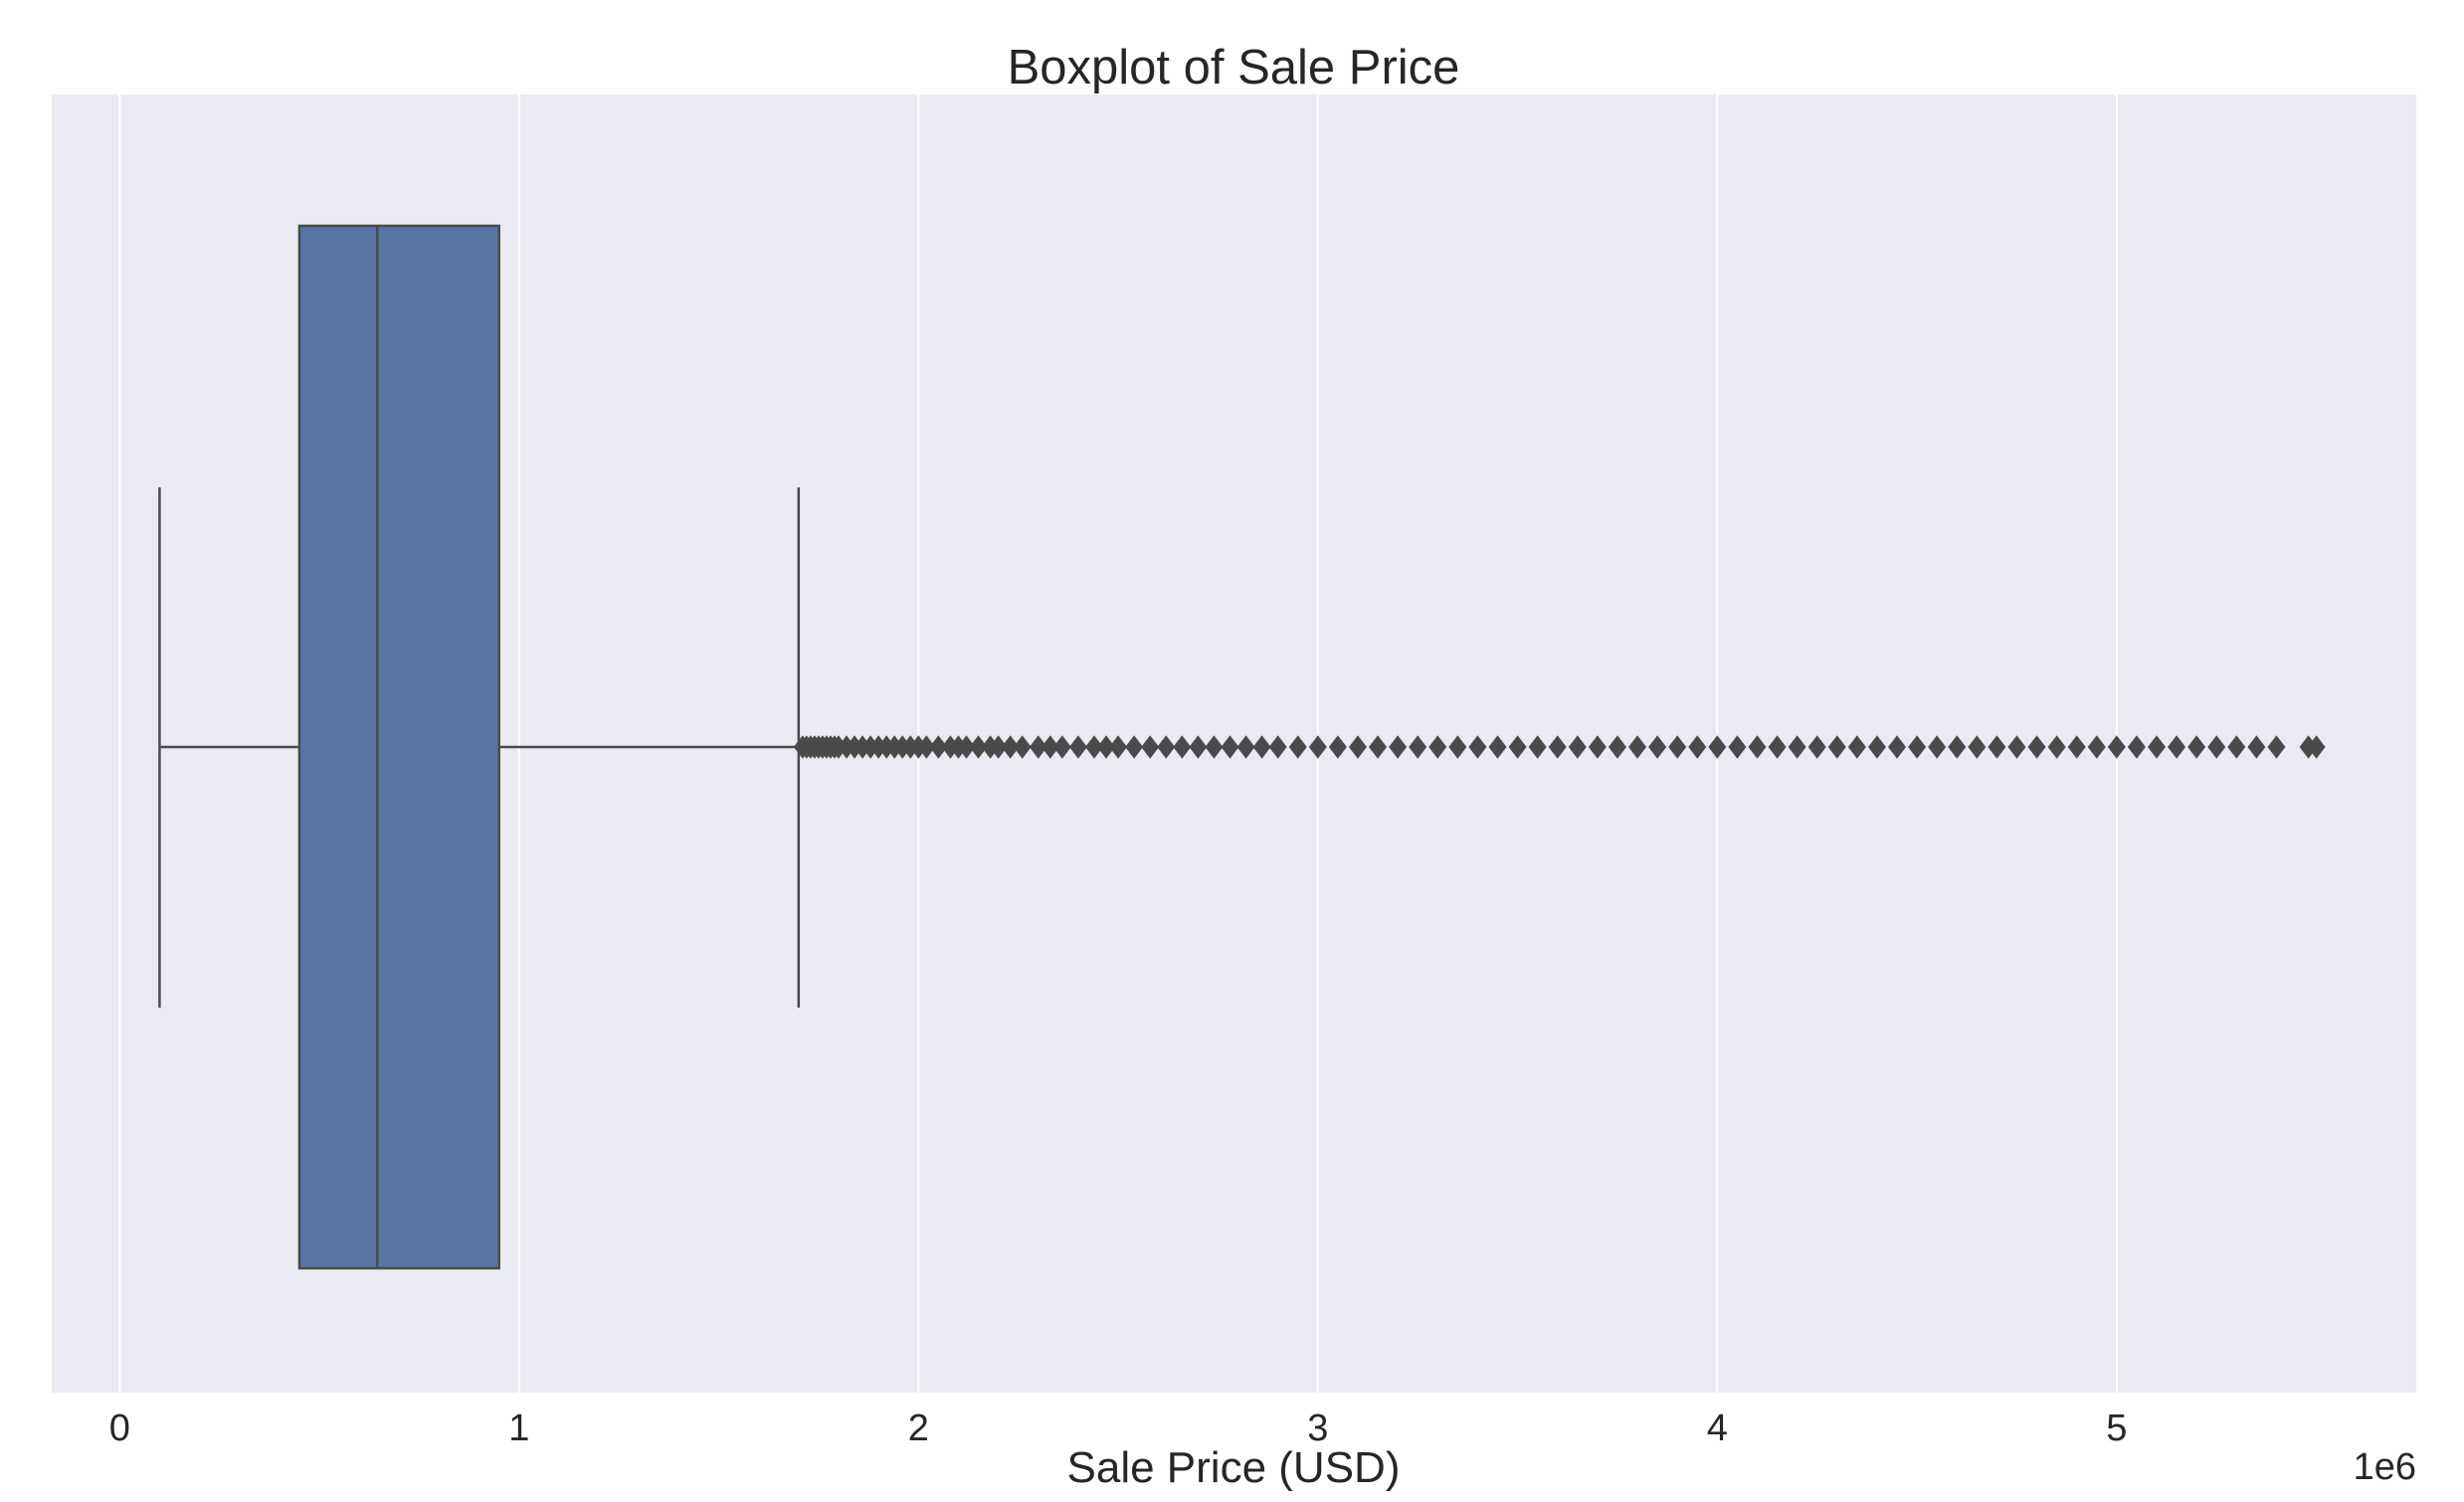 This screenshot has height=1502, width=2464. I want to click on x-tick-label: 1, so click(518, 1428).